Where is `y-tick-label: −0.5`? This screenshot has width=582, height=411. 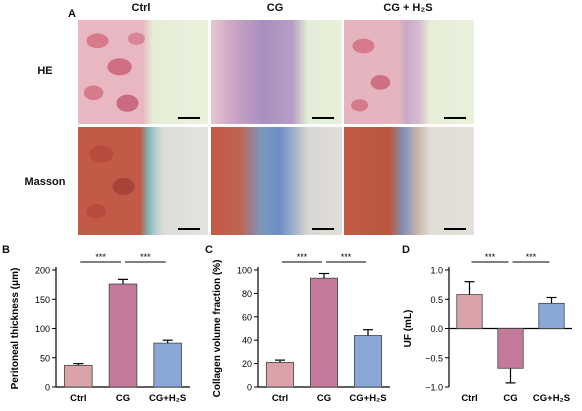
y-tick-label: −0.5 is located at coordinates (434, 358).